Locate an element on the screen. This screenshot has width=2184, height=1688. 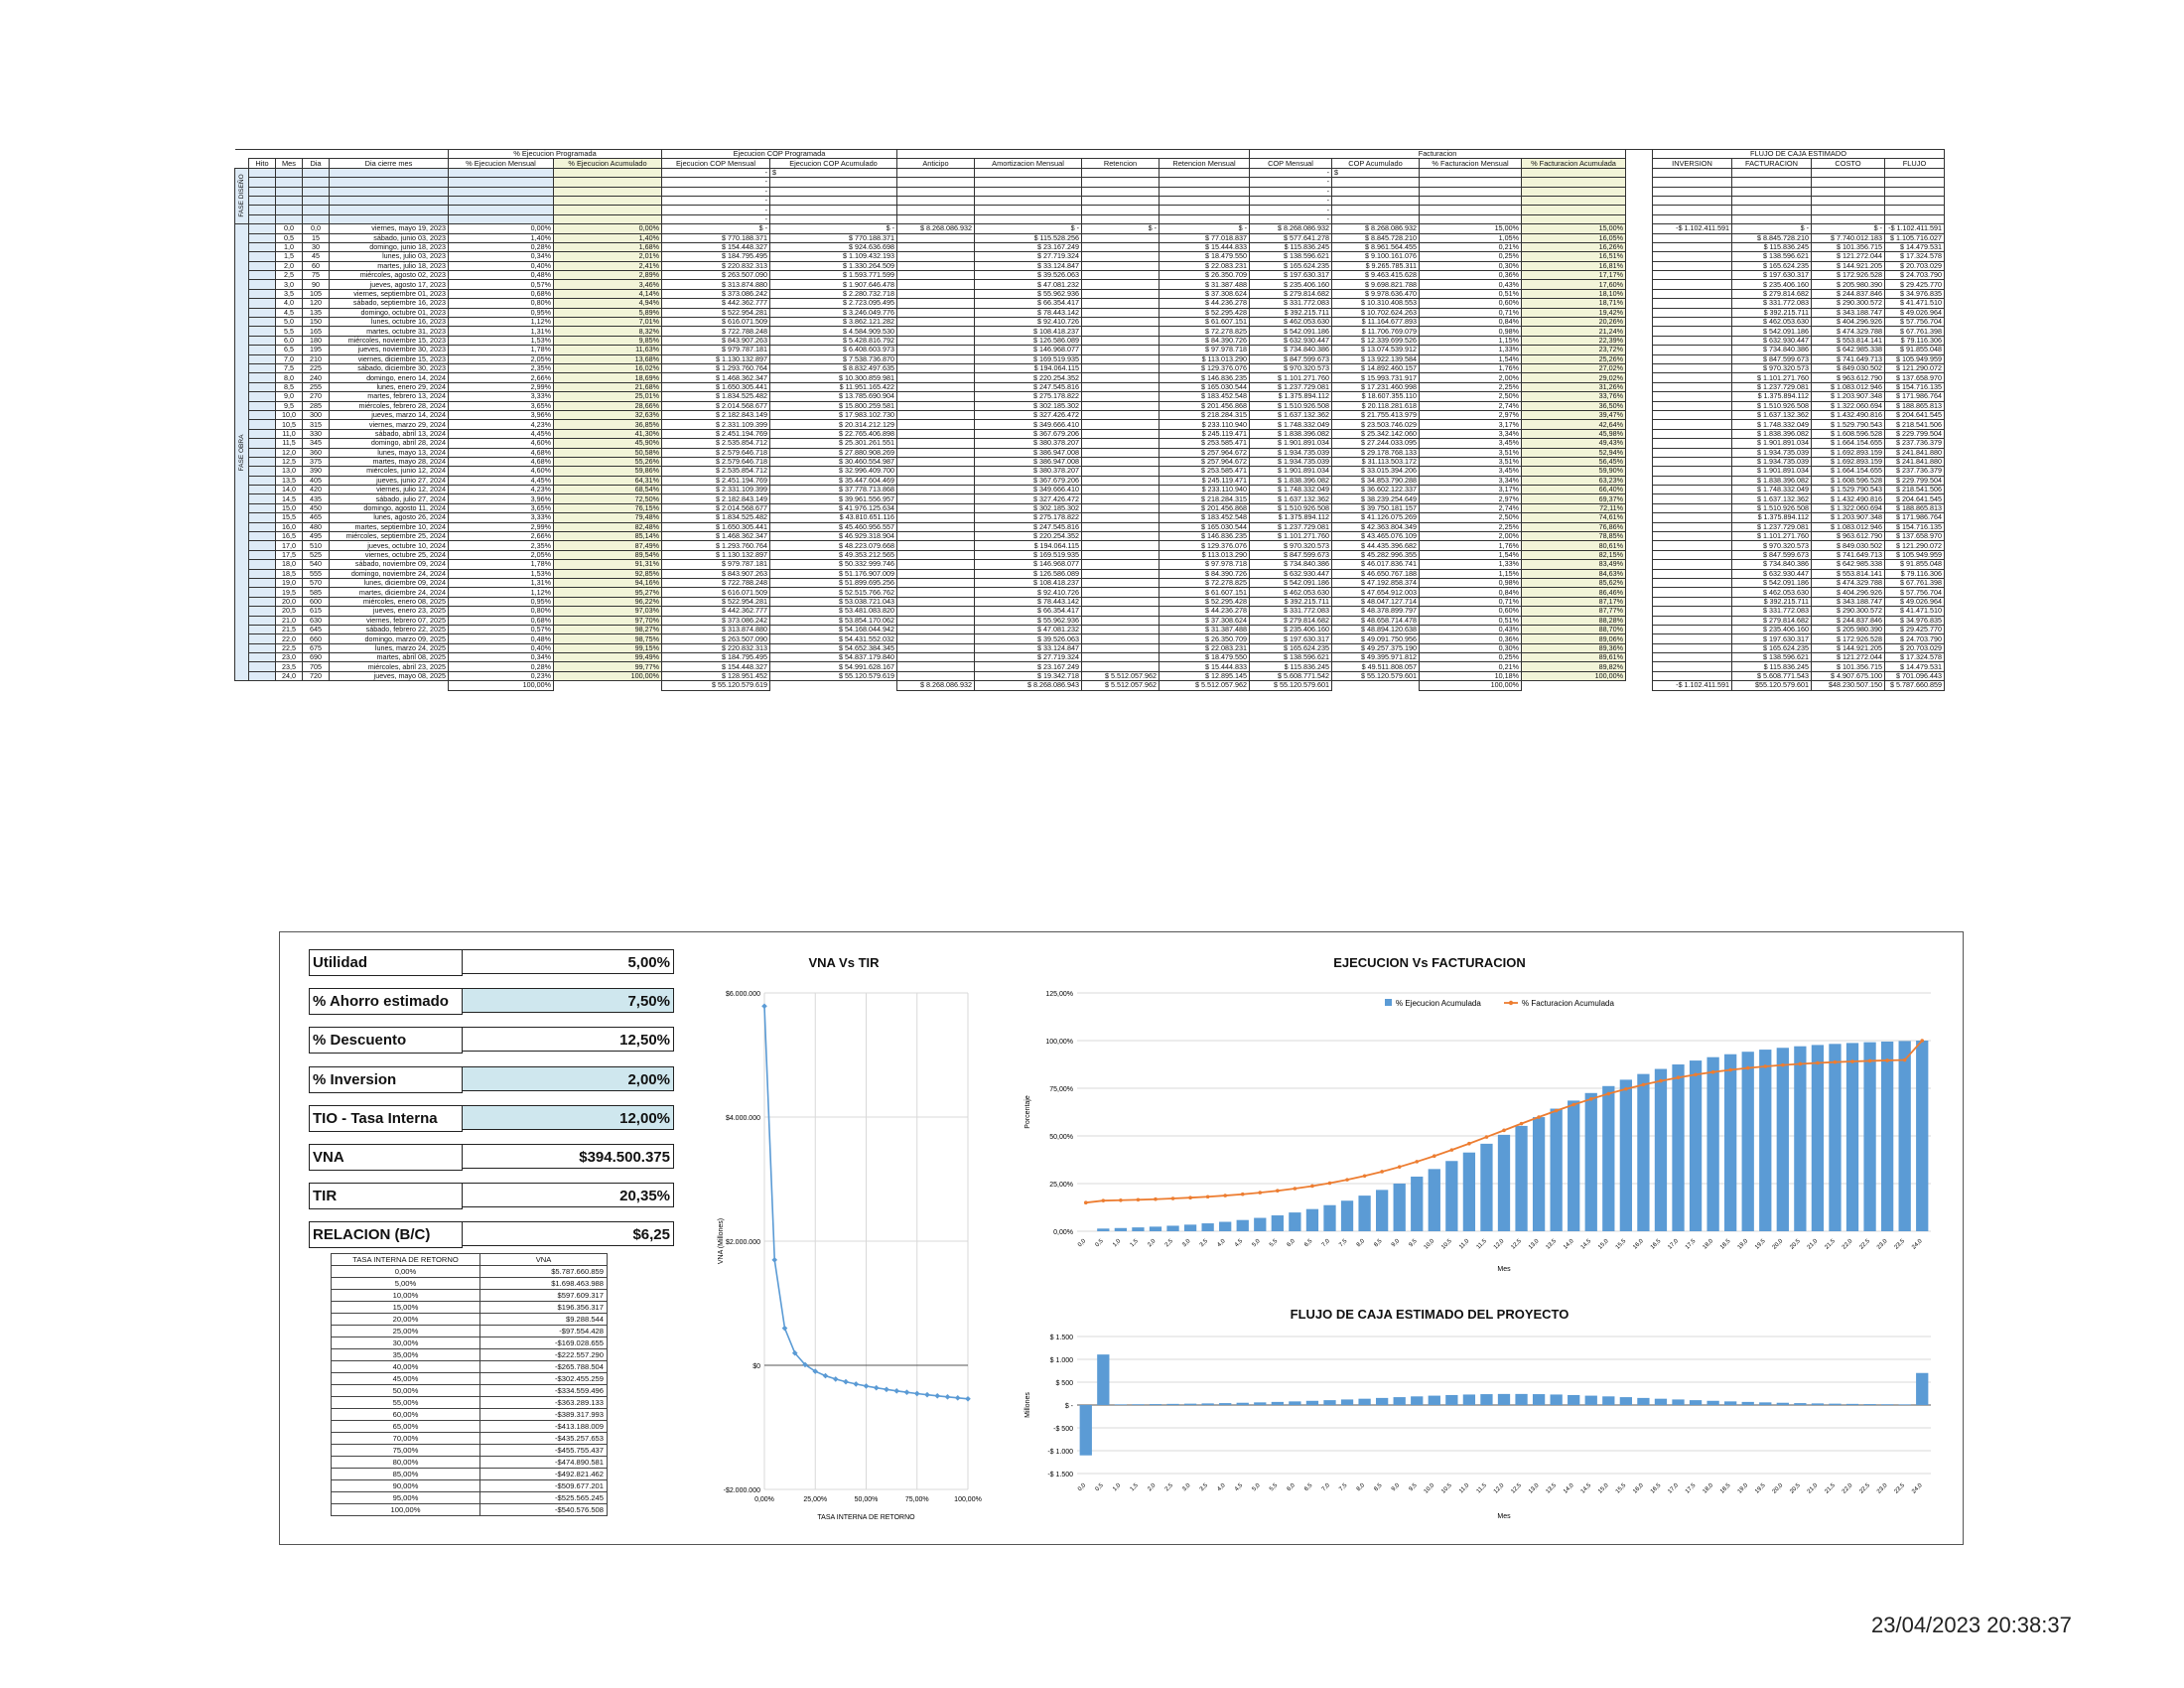
x-axis-label: Mes is located at coordinates (1504, 1269).